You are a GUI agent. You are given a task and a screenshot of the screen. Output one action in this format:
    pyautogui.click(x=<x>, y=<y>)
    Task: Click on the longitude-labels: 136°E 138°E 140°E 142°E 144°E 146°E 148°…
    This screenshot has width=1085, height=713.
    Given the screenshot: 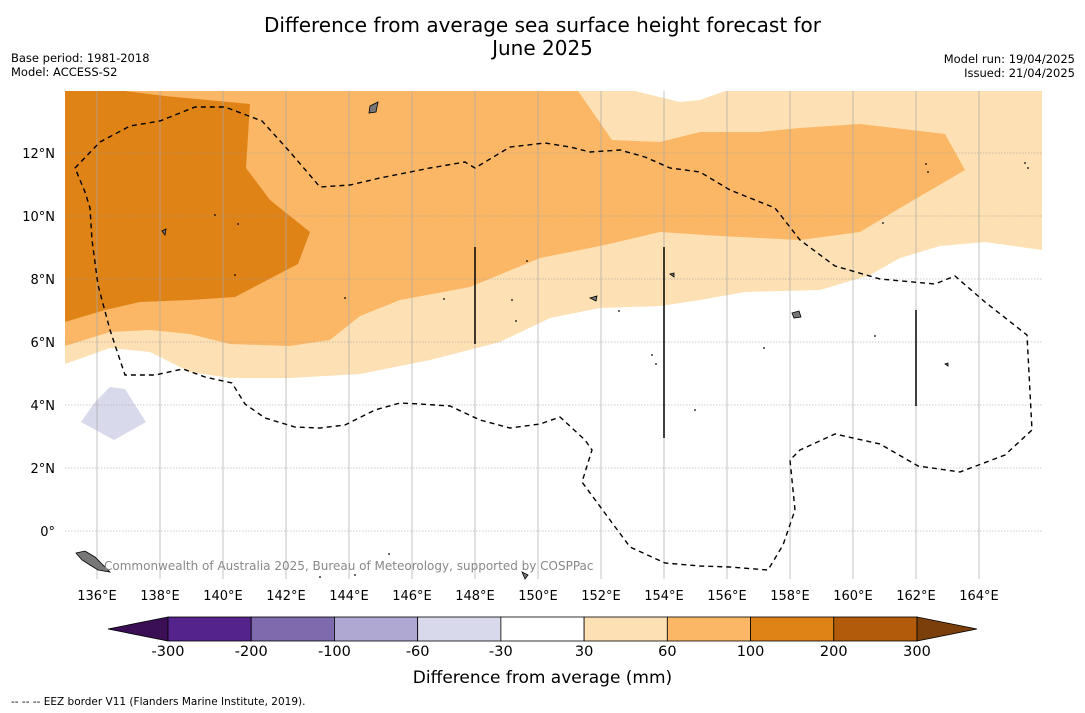 What is the action you would take?
    pyautogui.click(x=538, y=596)
    